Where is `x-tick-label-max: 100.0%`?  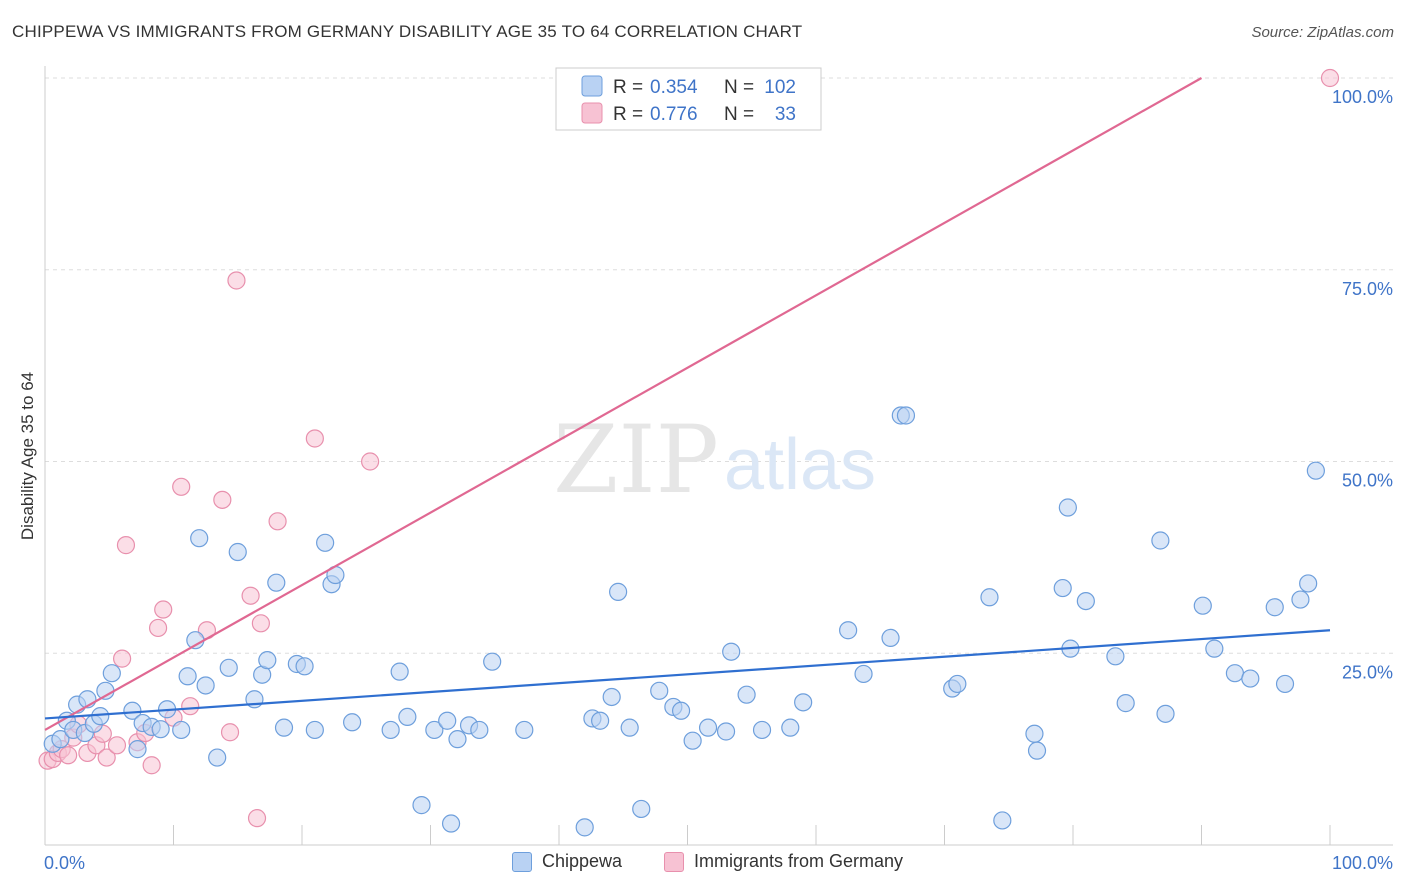
x-tick-label-max: 100.0% is located at coordinates (1362, 863).